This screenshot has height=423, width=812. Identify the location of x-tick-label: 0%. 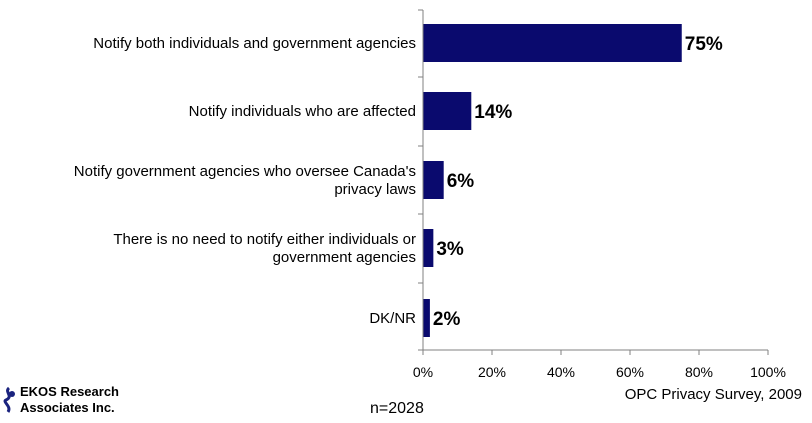
(423, 372).